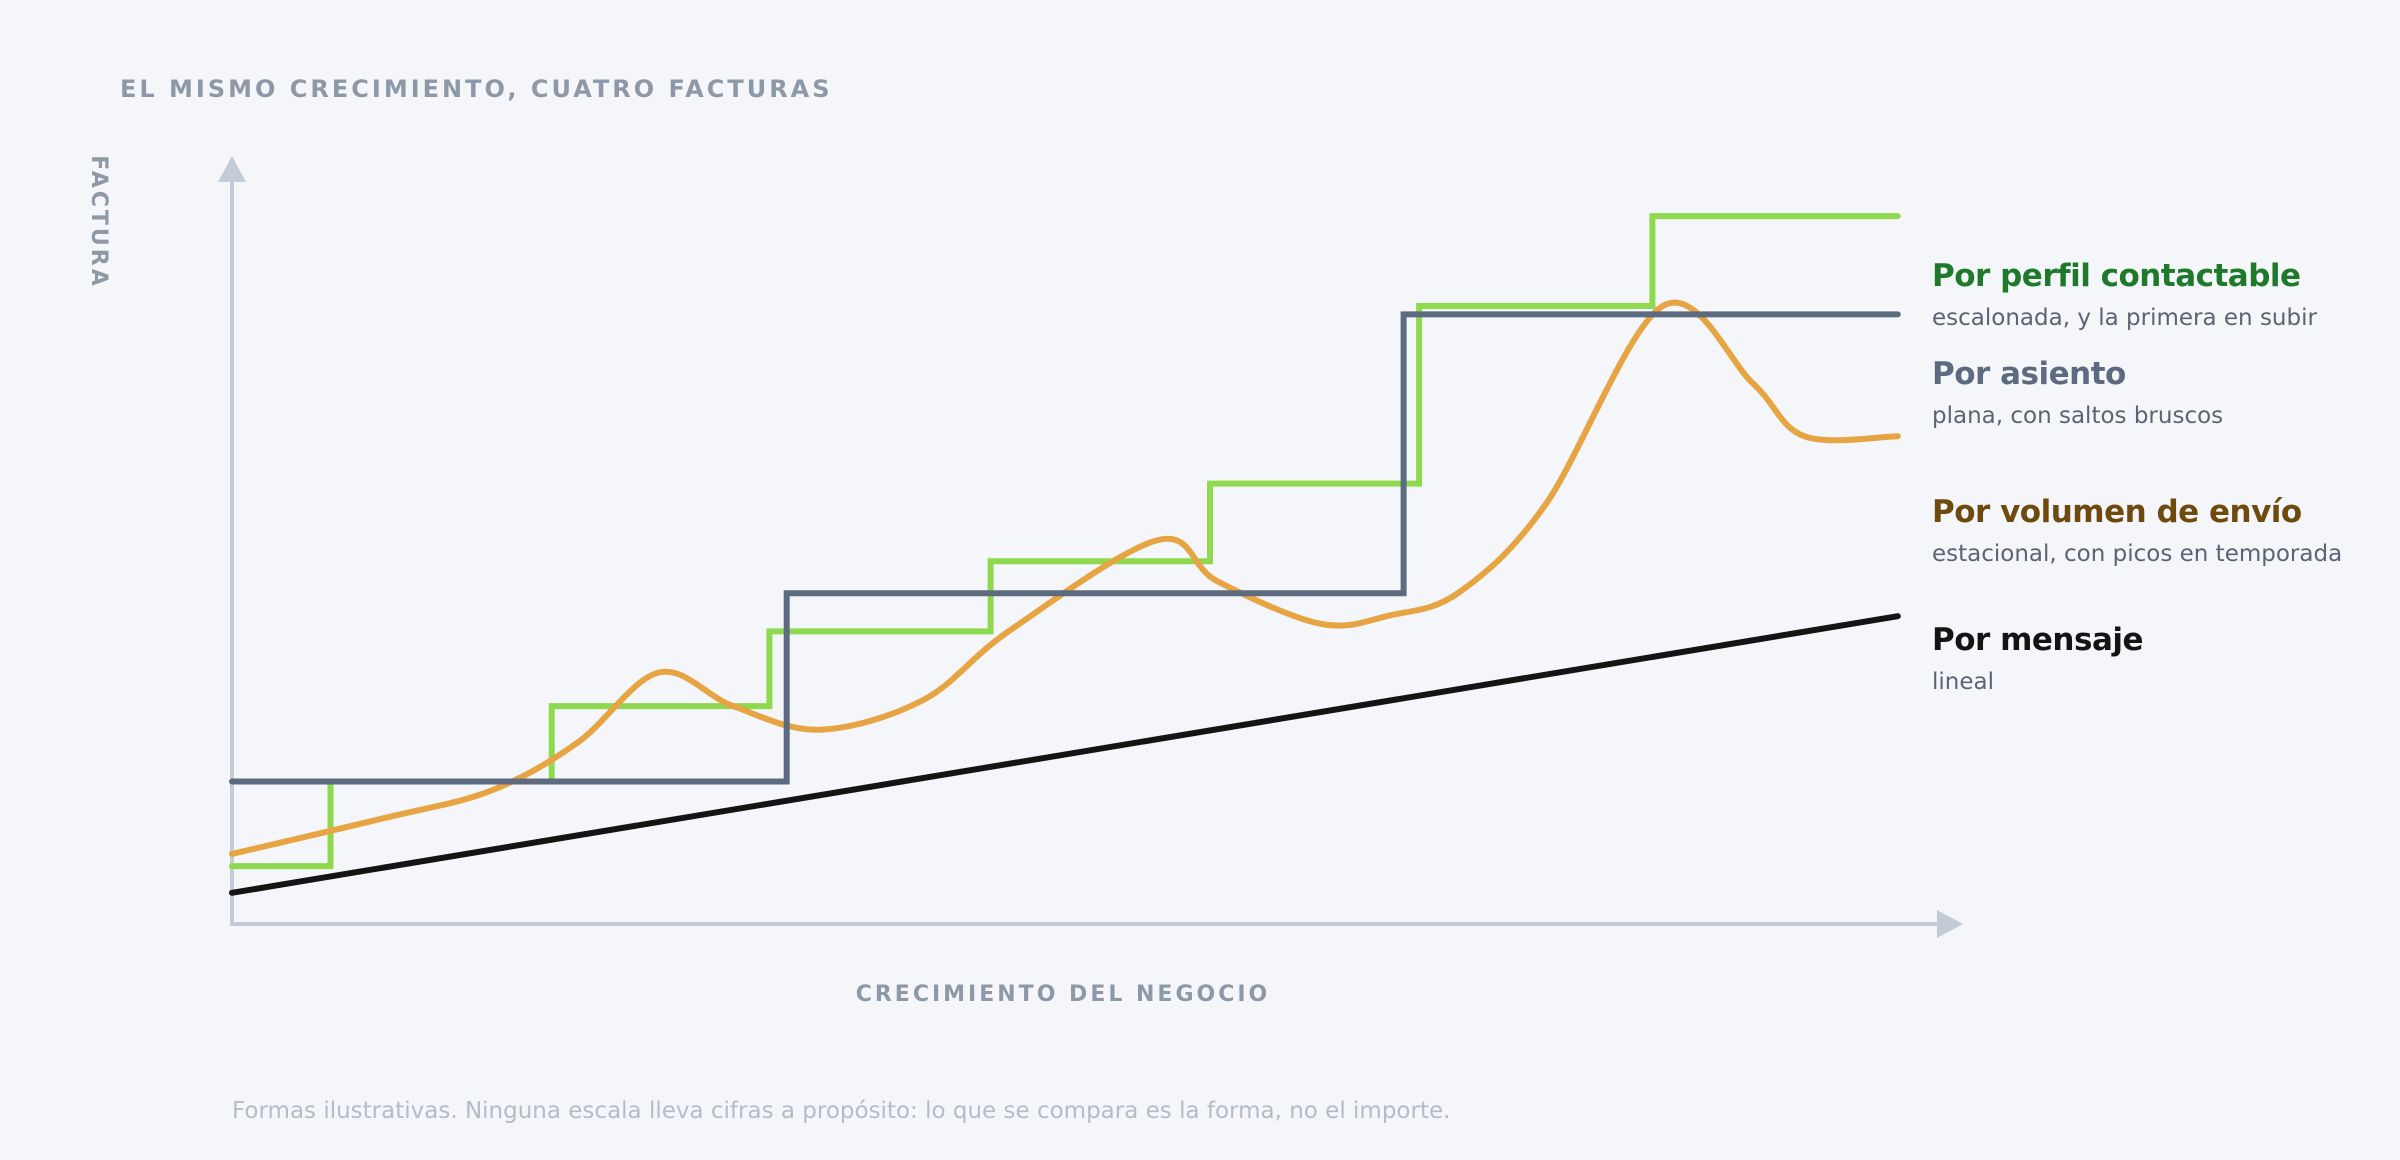 This screenshot has width=2400, height=1160. Describe the element at coordinates (1950, 924) in the screenshot. I see `x-axis-arrow-icon` at that location.